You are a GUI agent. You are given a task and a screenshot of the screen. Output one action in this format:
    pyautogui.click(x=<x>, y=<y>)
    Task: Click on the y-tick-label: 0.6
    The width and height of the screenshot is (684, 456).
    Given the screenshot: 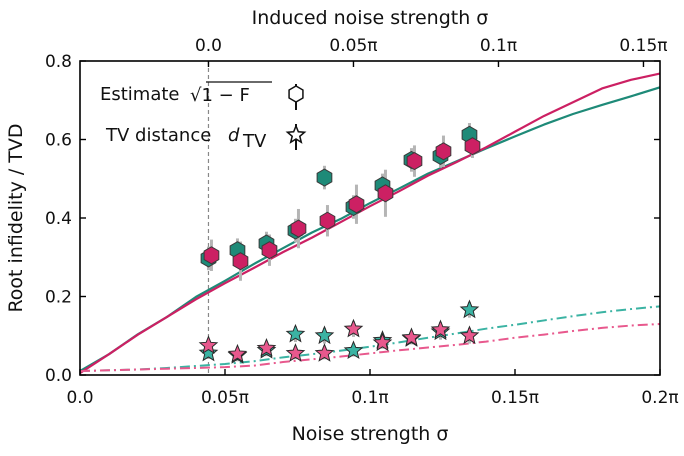 What is the action you would take?
    pyautogui.click(x=58, y=141)
    